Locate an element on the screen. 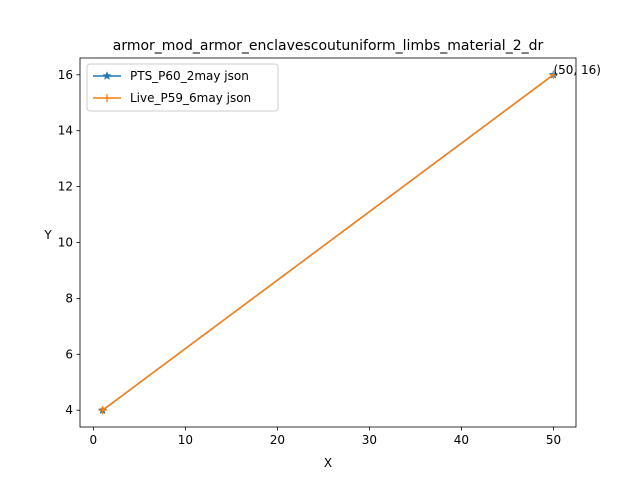 This screenshot has height=480, width=640. x-axis-label: X is located at coordinates (328, 463).